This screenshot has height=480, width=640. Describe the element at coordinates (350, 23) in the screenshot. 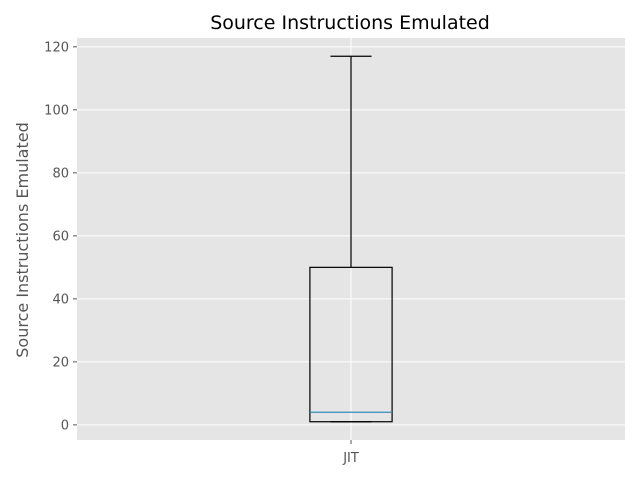

I see `chart-title: Source Instructions Emulated` at that location.